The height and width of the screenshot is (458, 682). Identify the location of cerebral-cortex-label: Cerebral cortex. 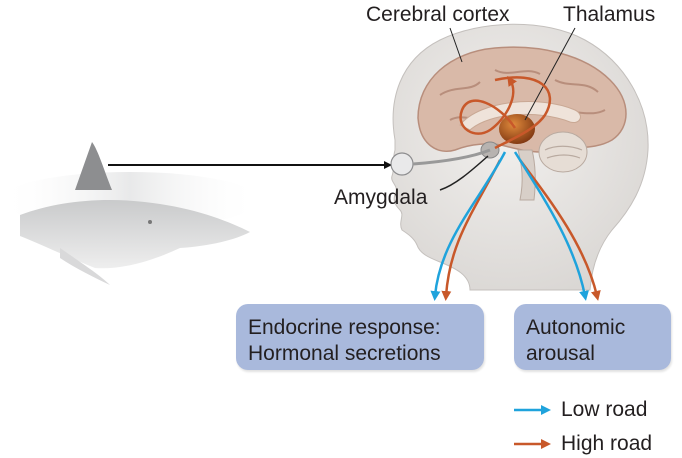
(438, 14).